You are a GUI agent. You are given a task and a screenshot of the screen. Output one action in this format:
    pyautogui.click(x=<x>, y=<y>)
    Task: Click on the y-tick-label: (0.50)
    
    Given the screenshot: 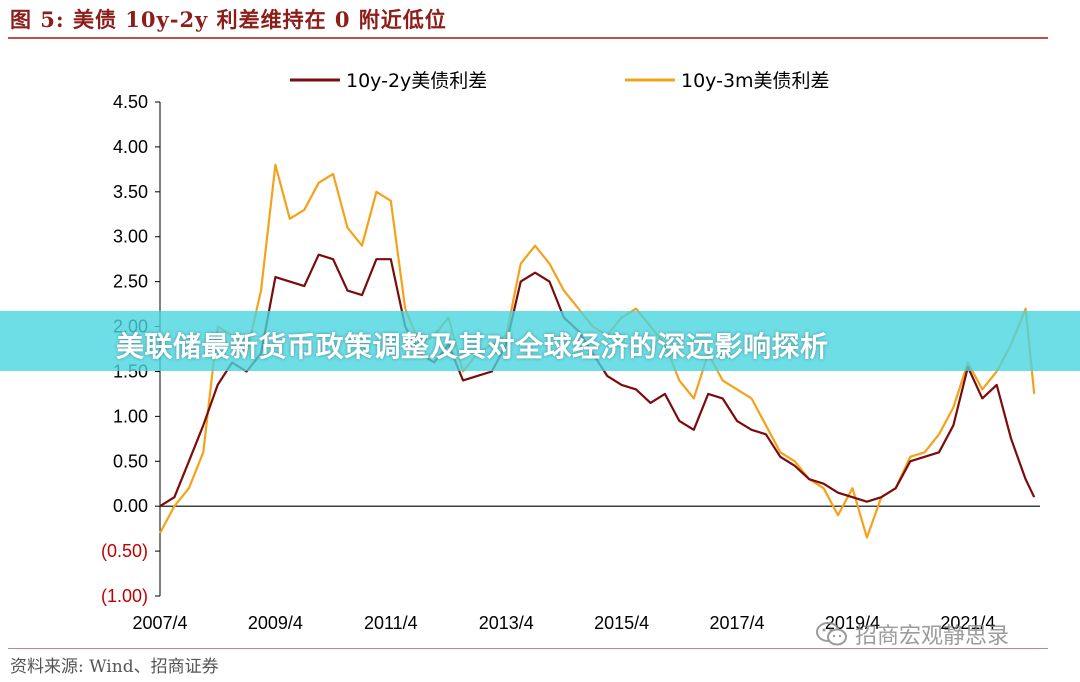 What is the action you would take?
    pyautogui.click(x=124, y=551)
    